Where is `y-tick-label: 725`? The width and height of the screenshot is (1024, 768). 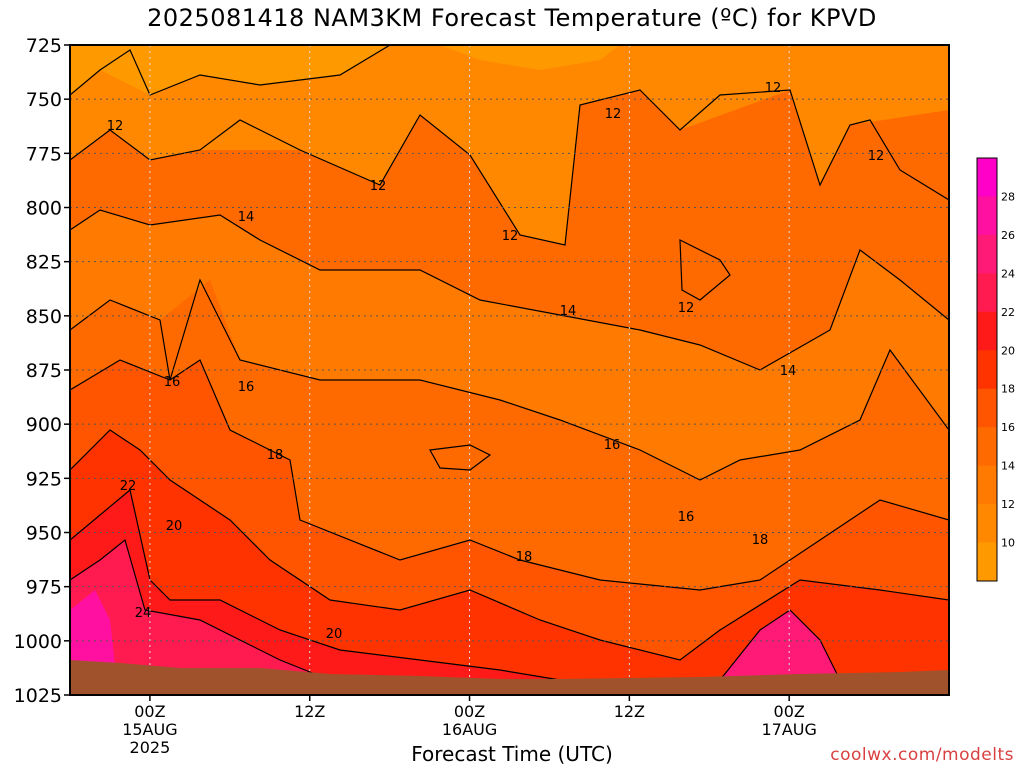
y-tick-label: 725 is located at coordinates (44, 46).